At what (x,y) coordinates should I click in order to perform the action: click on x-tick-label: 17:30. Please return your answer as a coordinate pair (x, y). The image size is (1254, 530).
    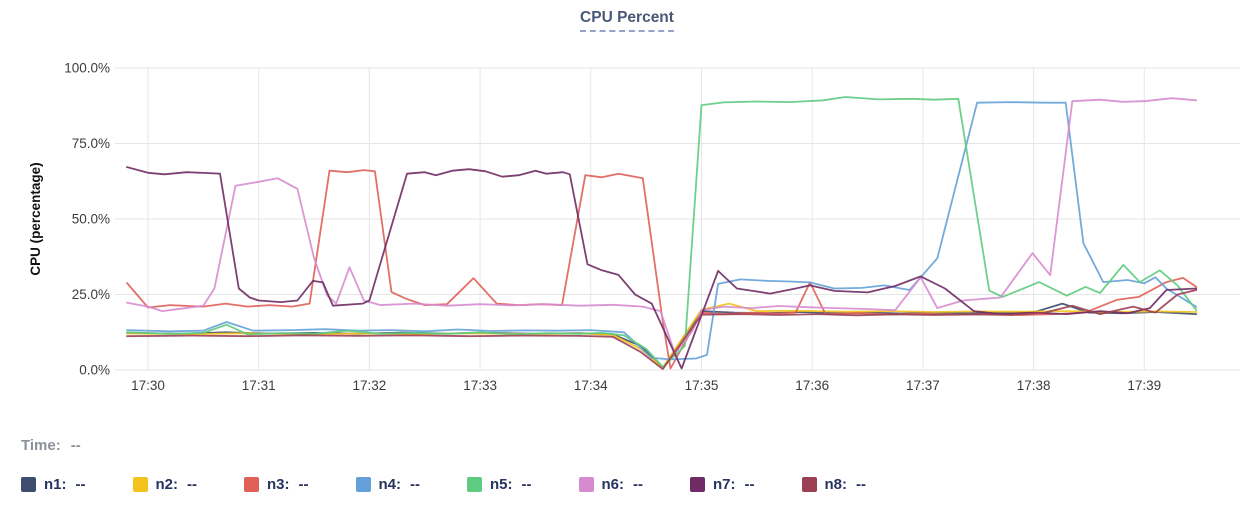
    Looking at the image, I should click on (148, 385).